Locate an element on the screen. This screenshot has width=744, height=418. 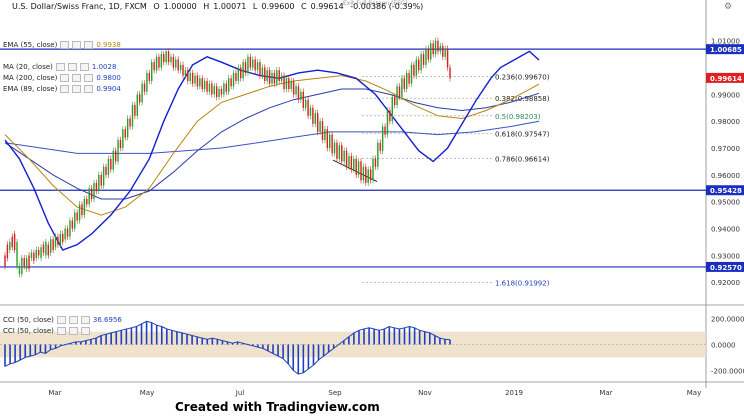
y-tick-label: 1.01000 is located at coordinates (725, 42).